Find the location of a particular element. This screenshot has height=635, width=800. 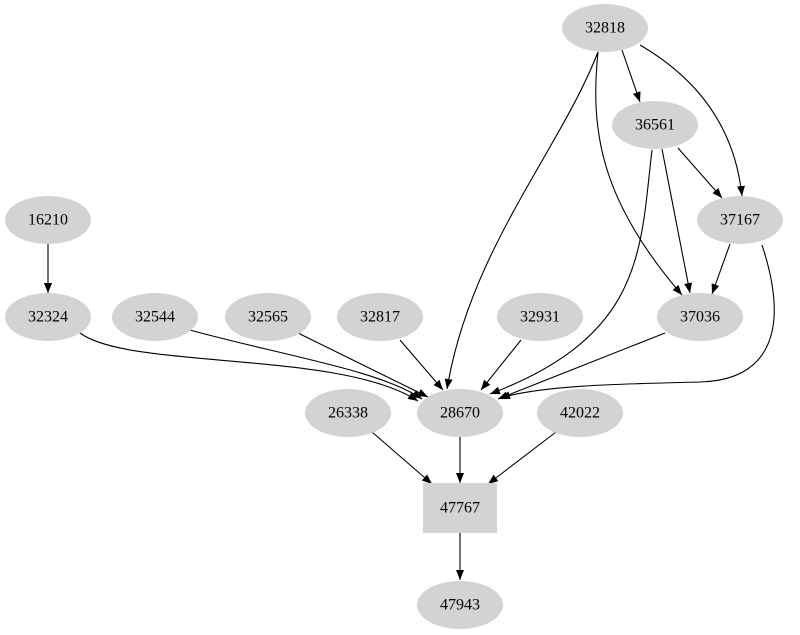

node-32817: 32817 is located at coordinates (380, 317).